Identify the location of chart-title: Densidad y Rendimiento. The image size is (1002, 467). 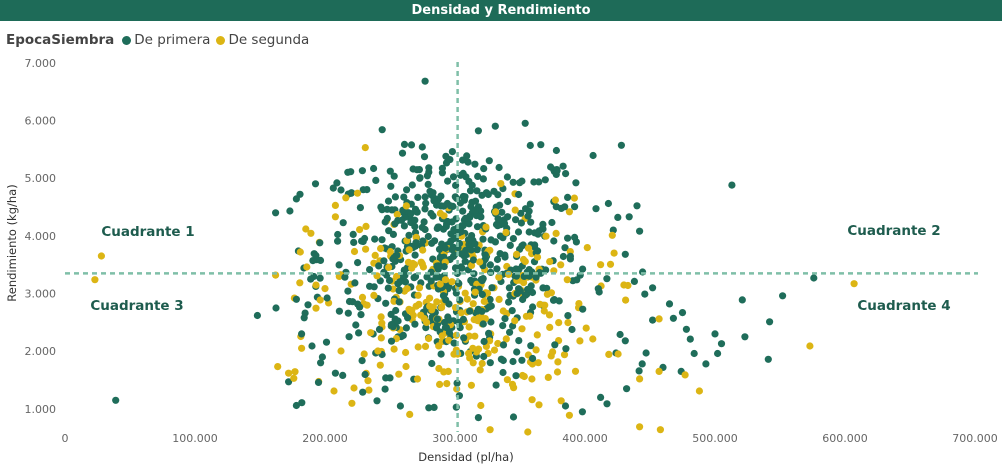
(501, 10).